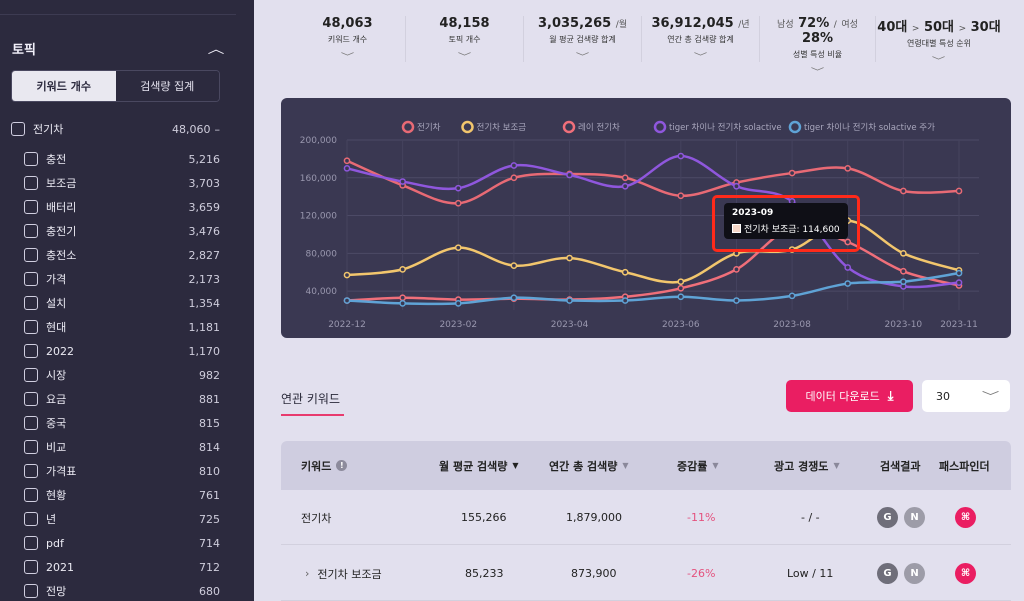 The width and height of the screenshot is (1024, 601). Describe the element at coordinates (118, 471) in the screenshot. I see `topic-item: 가격표 810` at that location.